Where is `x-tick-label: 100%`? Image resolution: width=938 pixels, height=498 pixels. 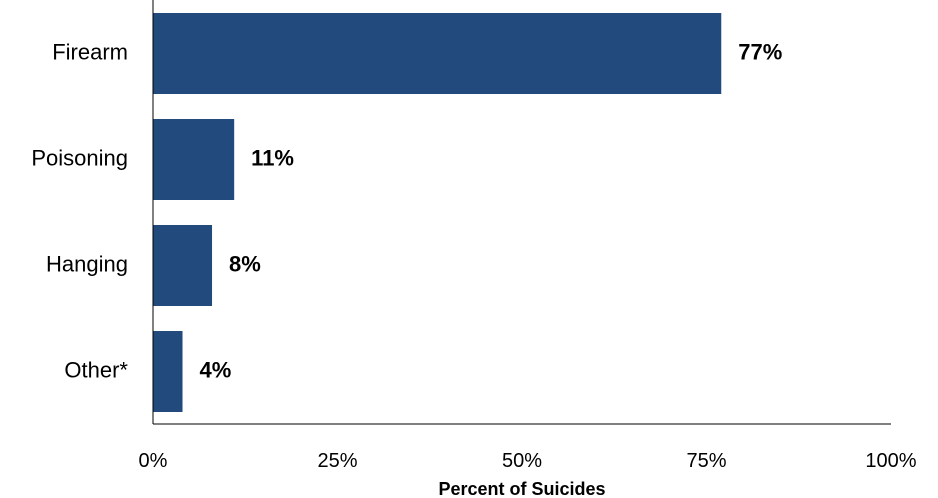
x-tick-label: 100% is located at coordinates (890, 461).